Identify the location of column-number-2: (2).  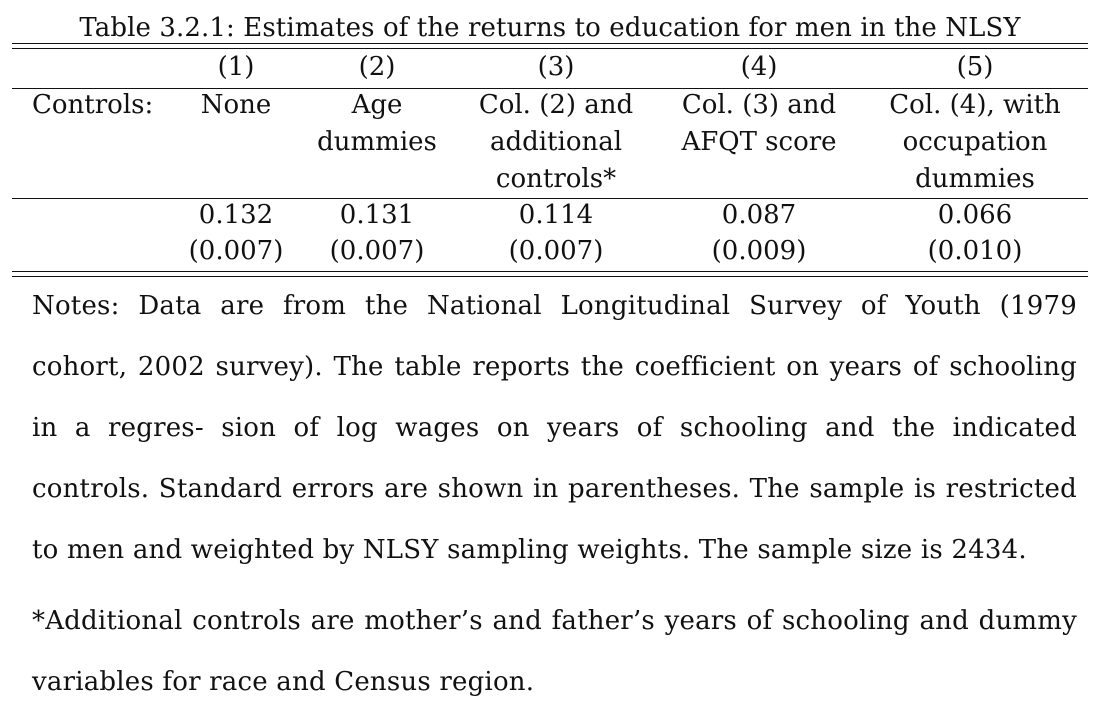
(377, 67).